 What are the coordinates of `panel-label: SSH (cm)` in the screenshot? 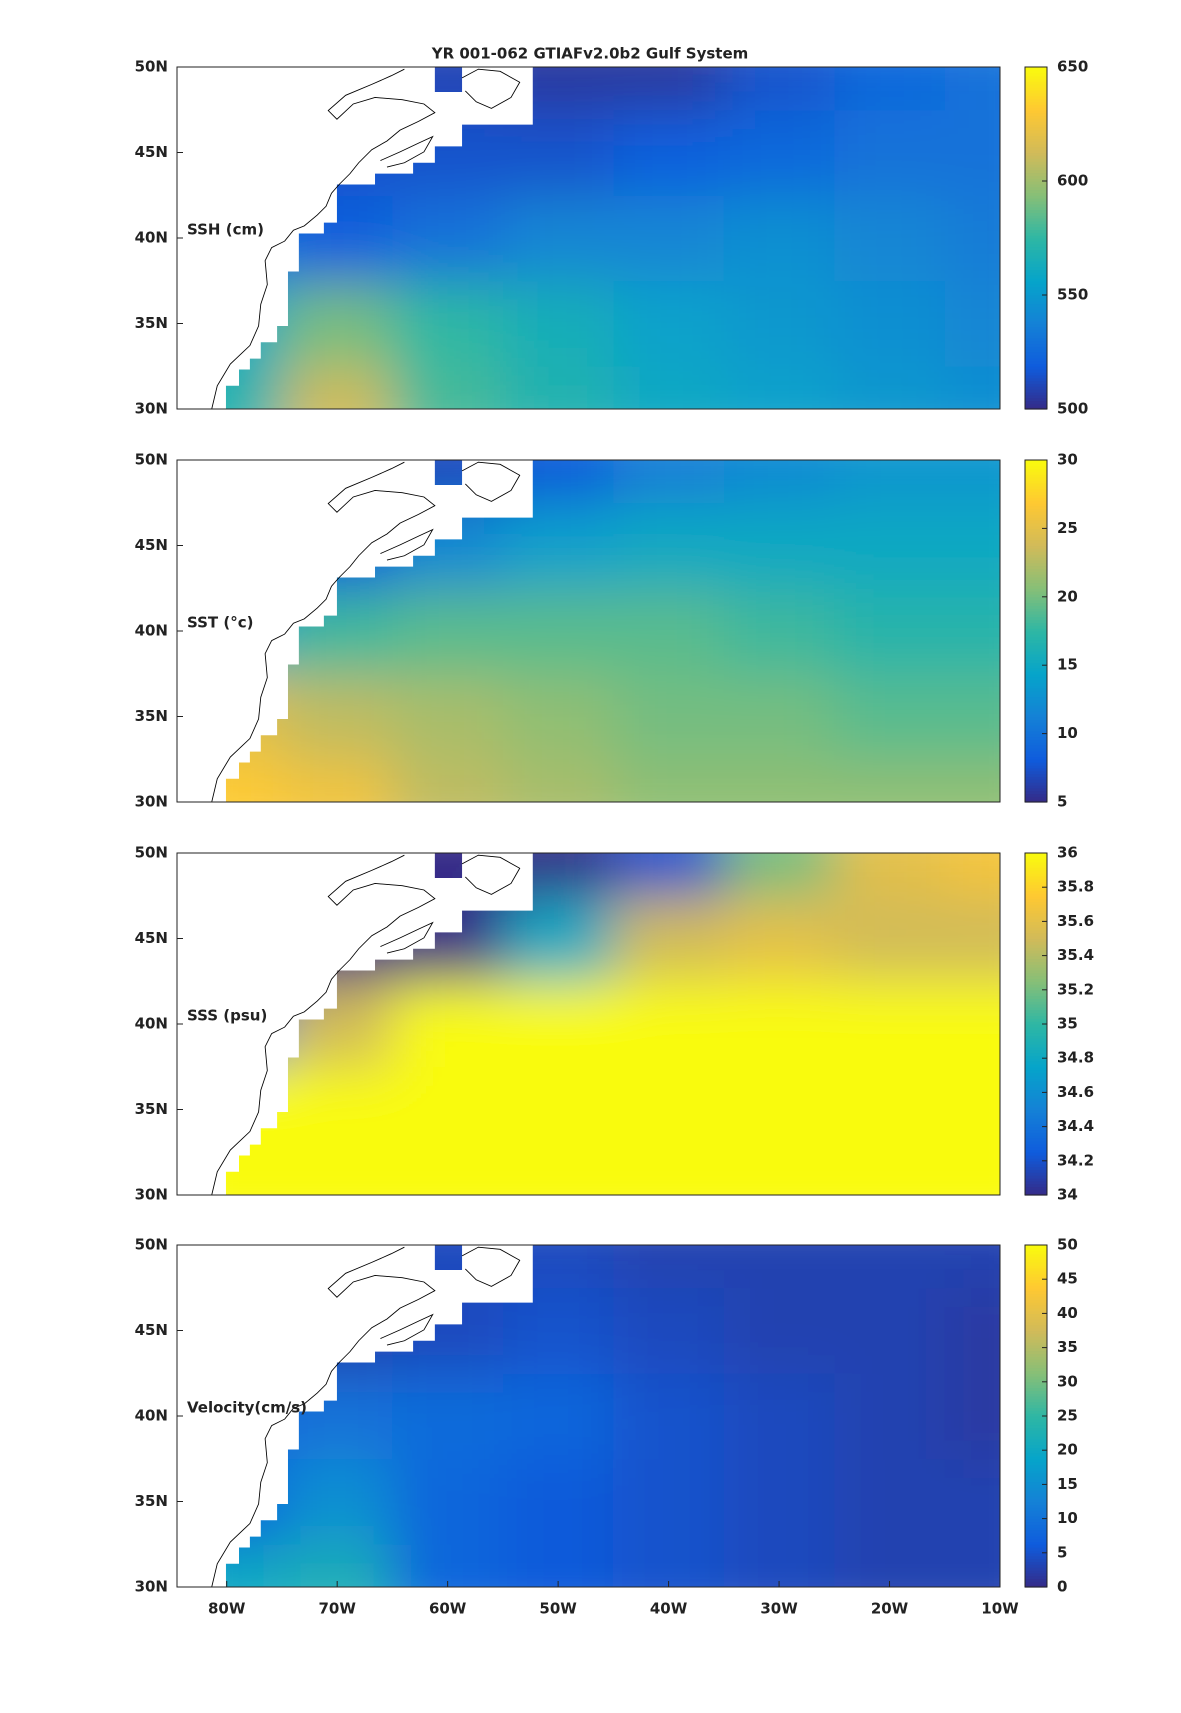 It's located at (225, 230).